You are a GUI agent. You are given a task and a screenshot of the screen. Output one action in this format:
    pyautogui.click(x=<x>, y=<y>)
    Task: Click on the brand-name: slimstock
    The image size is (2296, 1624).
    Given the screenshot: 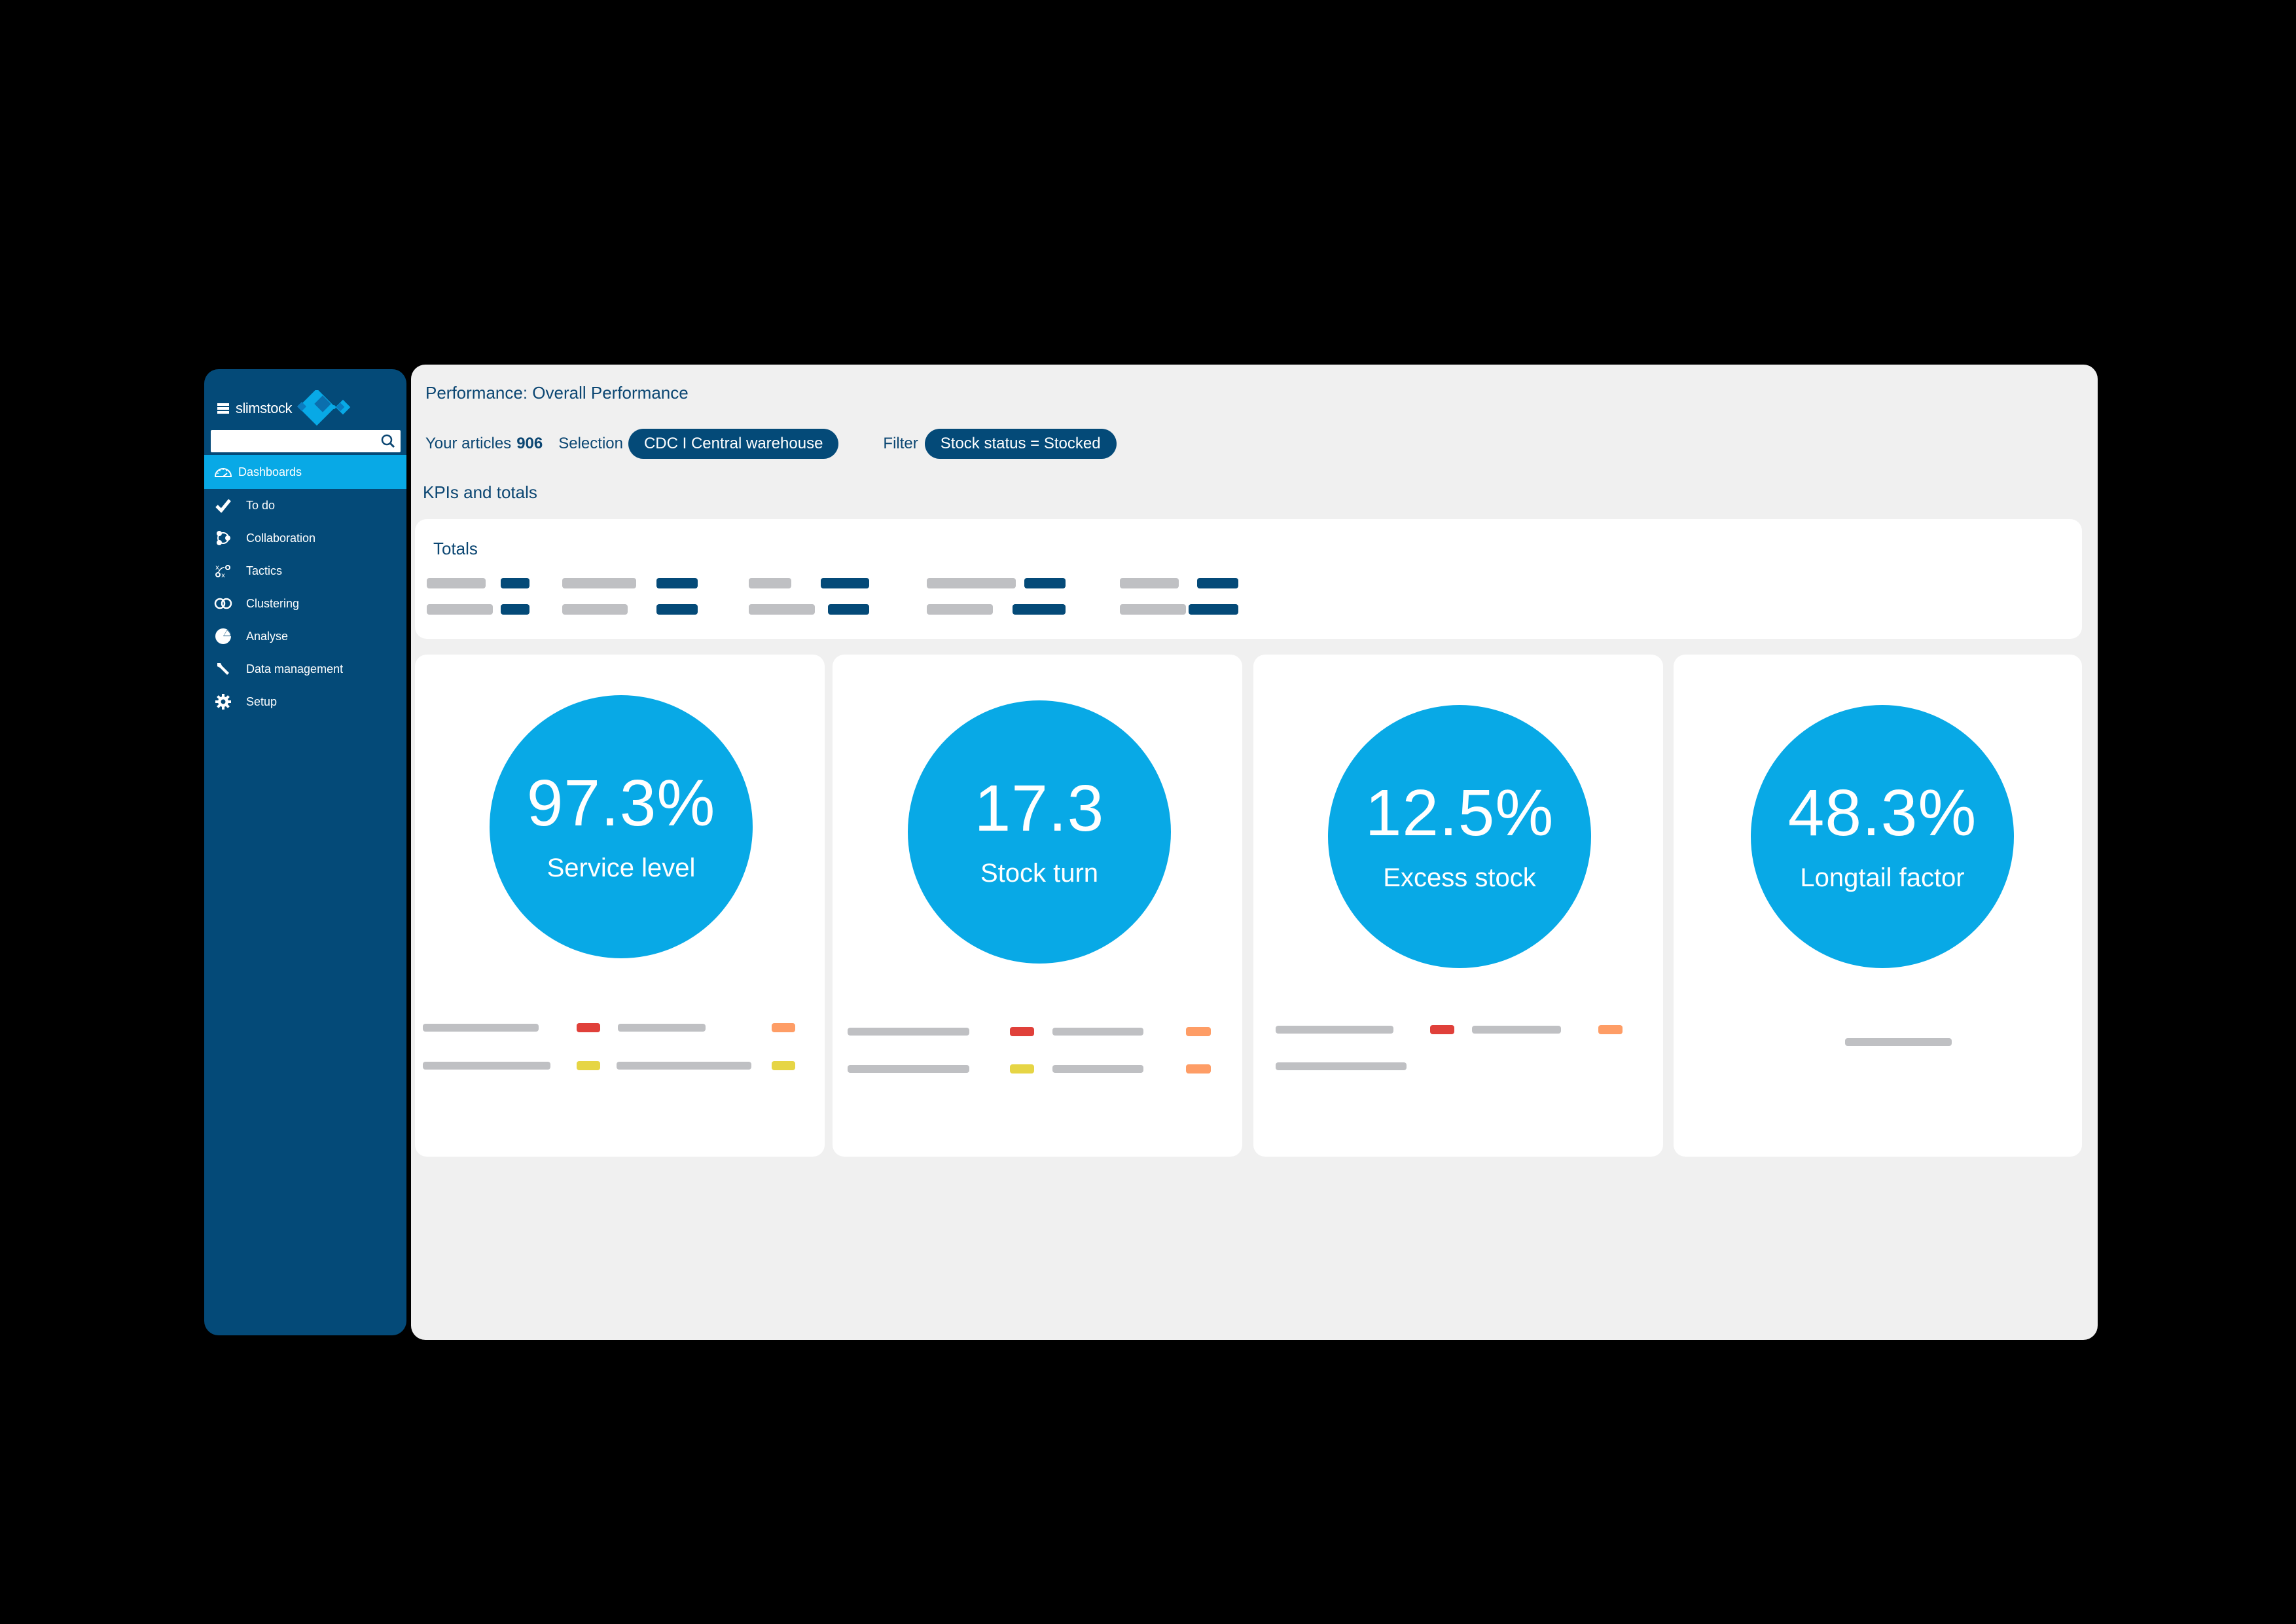 What is the action you would take?
    pyautogui.click(x=264, y=408)
    